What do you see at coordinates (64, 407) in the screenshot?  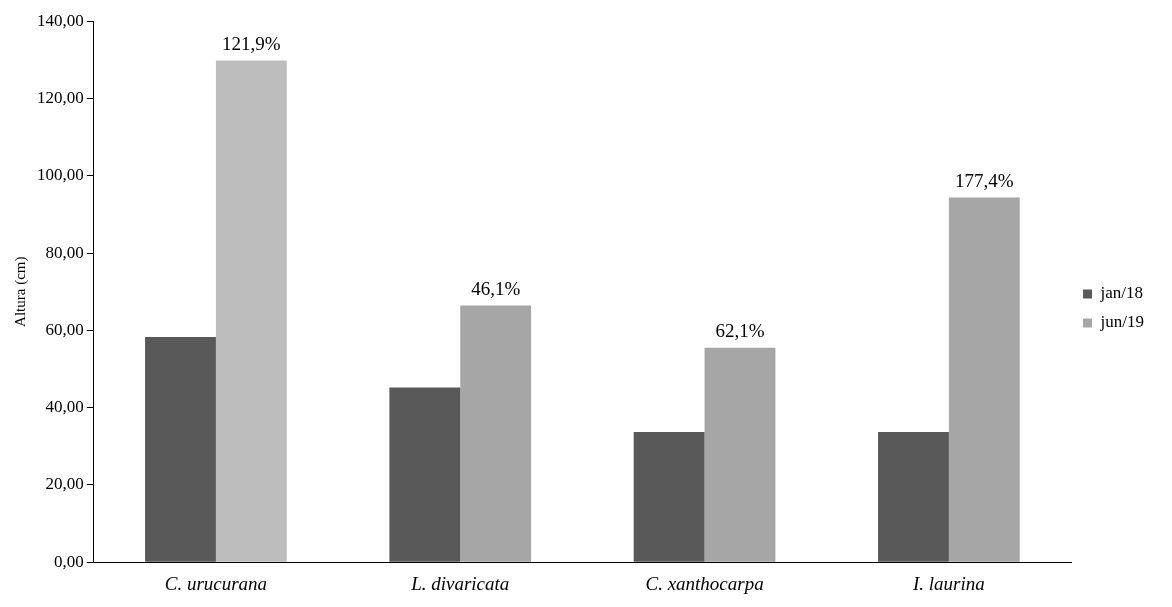 I see `y-tick-label: 40,00` at bounding box center [64, 407].